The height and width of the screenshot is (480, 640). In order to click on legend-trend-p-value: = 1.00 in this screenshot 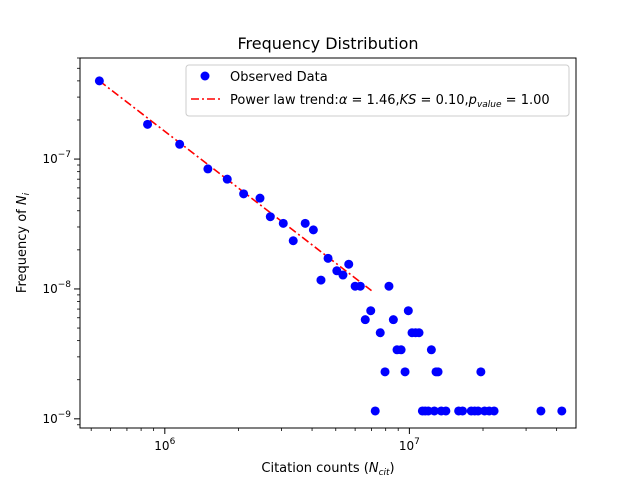, I will do `click(526, 100)`.